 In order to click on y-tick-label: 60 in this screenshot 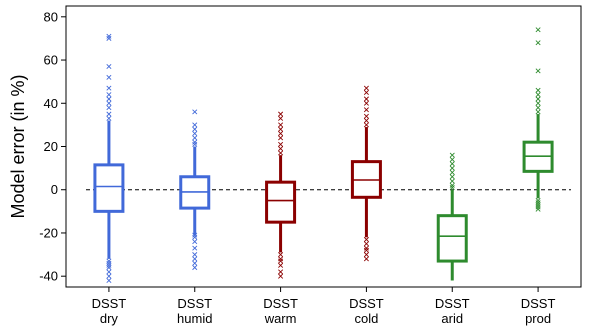, I will do `click(51, 60)`.